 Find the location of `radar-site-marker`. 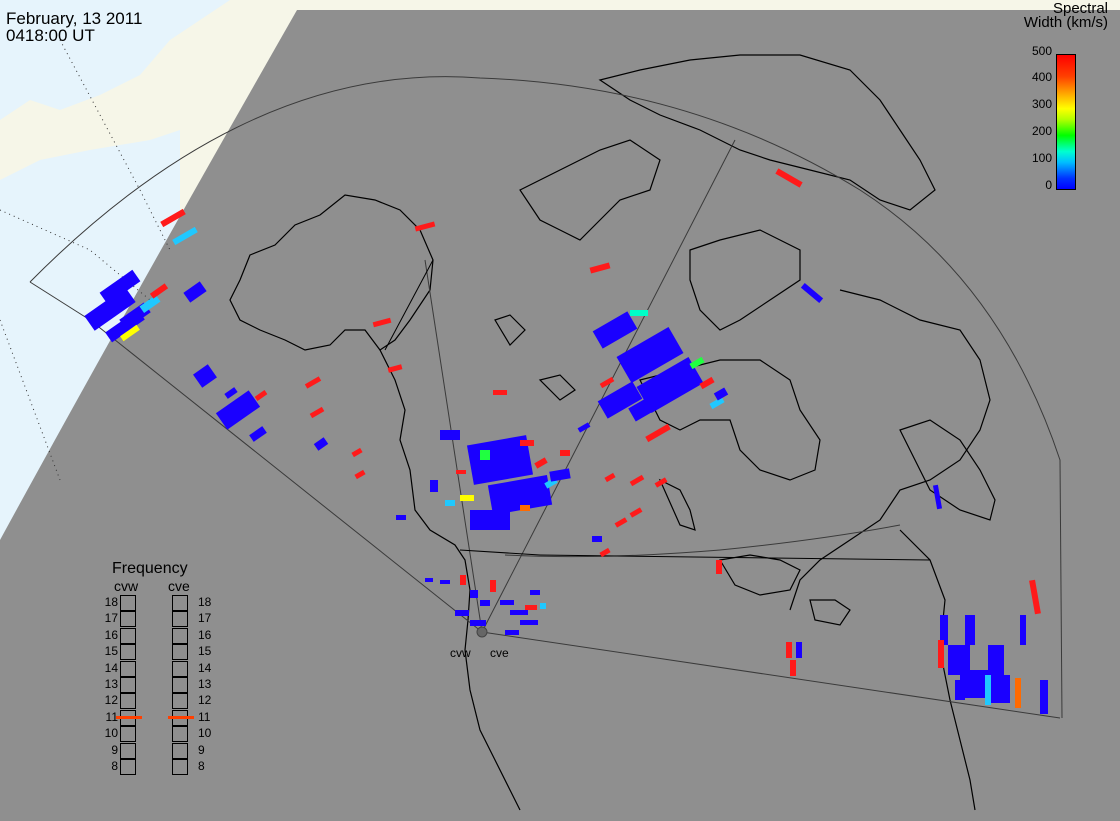

radar-site-marker is located at coordinates (482, 632).